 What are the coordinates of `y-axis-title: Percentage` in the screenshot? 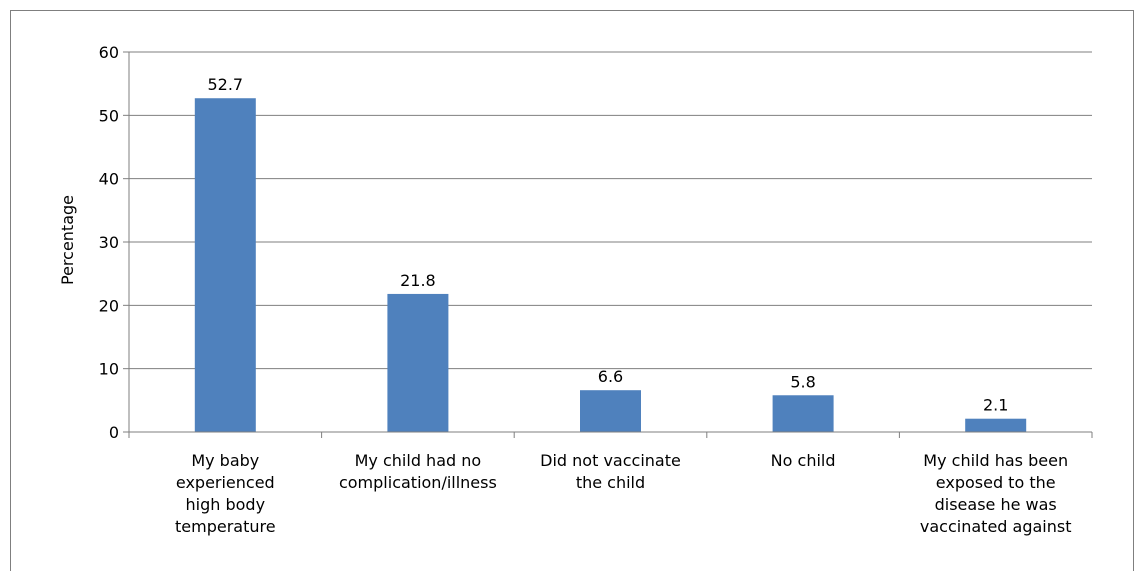 It's located at (67, 240).